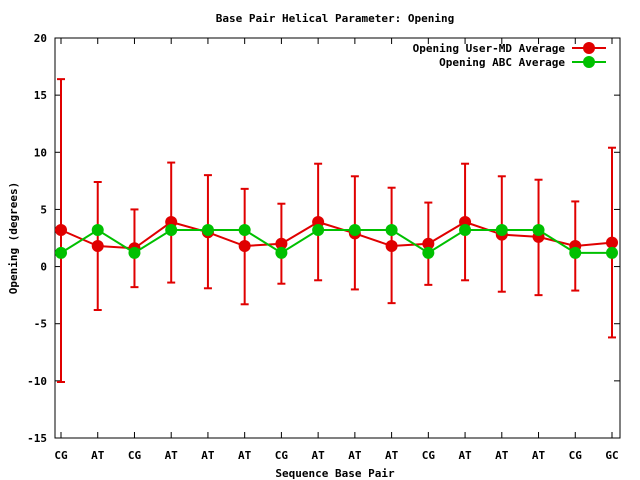 Image resolution: width=640 pixels, height=480 pixels. Describe the element at coordinates (37, 438) in the screenshot. I see `y-tick-label: -15` at that location.